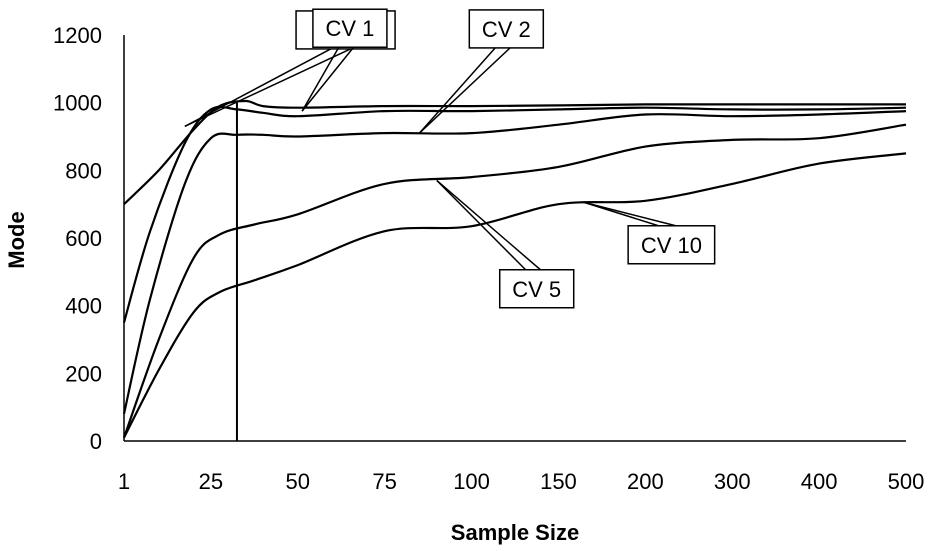  I want to click on callout-label: CV 2, so click(506, 29).